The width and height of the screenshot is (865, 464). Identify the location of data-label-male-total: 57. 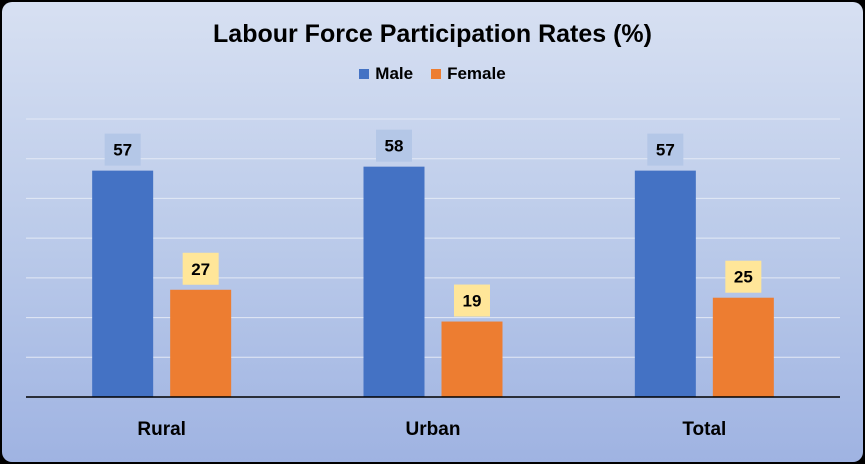
(665, 150).